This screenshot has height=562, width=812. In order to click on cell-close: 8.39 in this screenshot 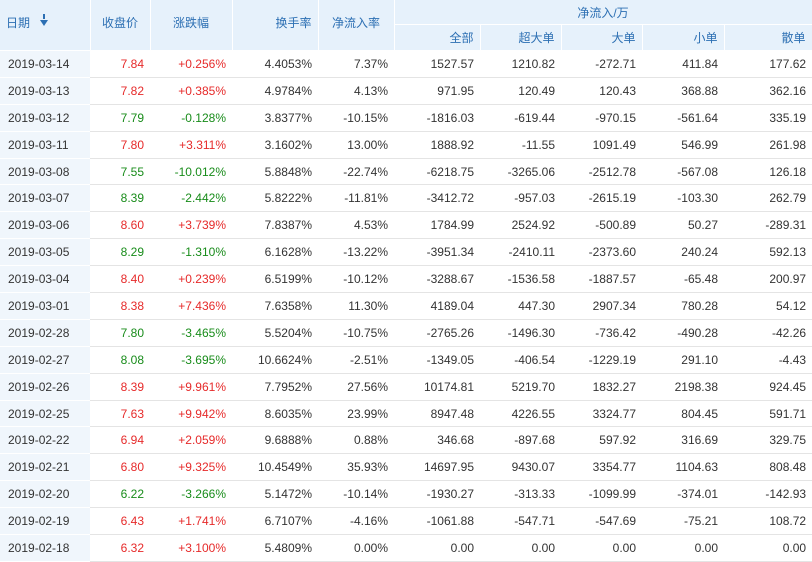, I will do `click(120, 198)`.